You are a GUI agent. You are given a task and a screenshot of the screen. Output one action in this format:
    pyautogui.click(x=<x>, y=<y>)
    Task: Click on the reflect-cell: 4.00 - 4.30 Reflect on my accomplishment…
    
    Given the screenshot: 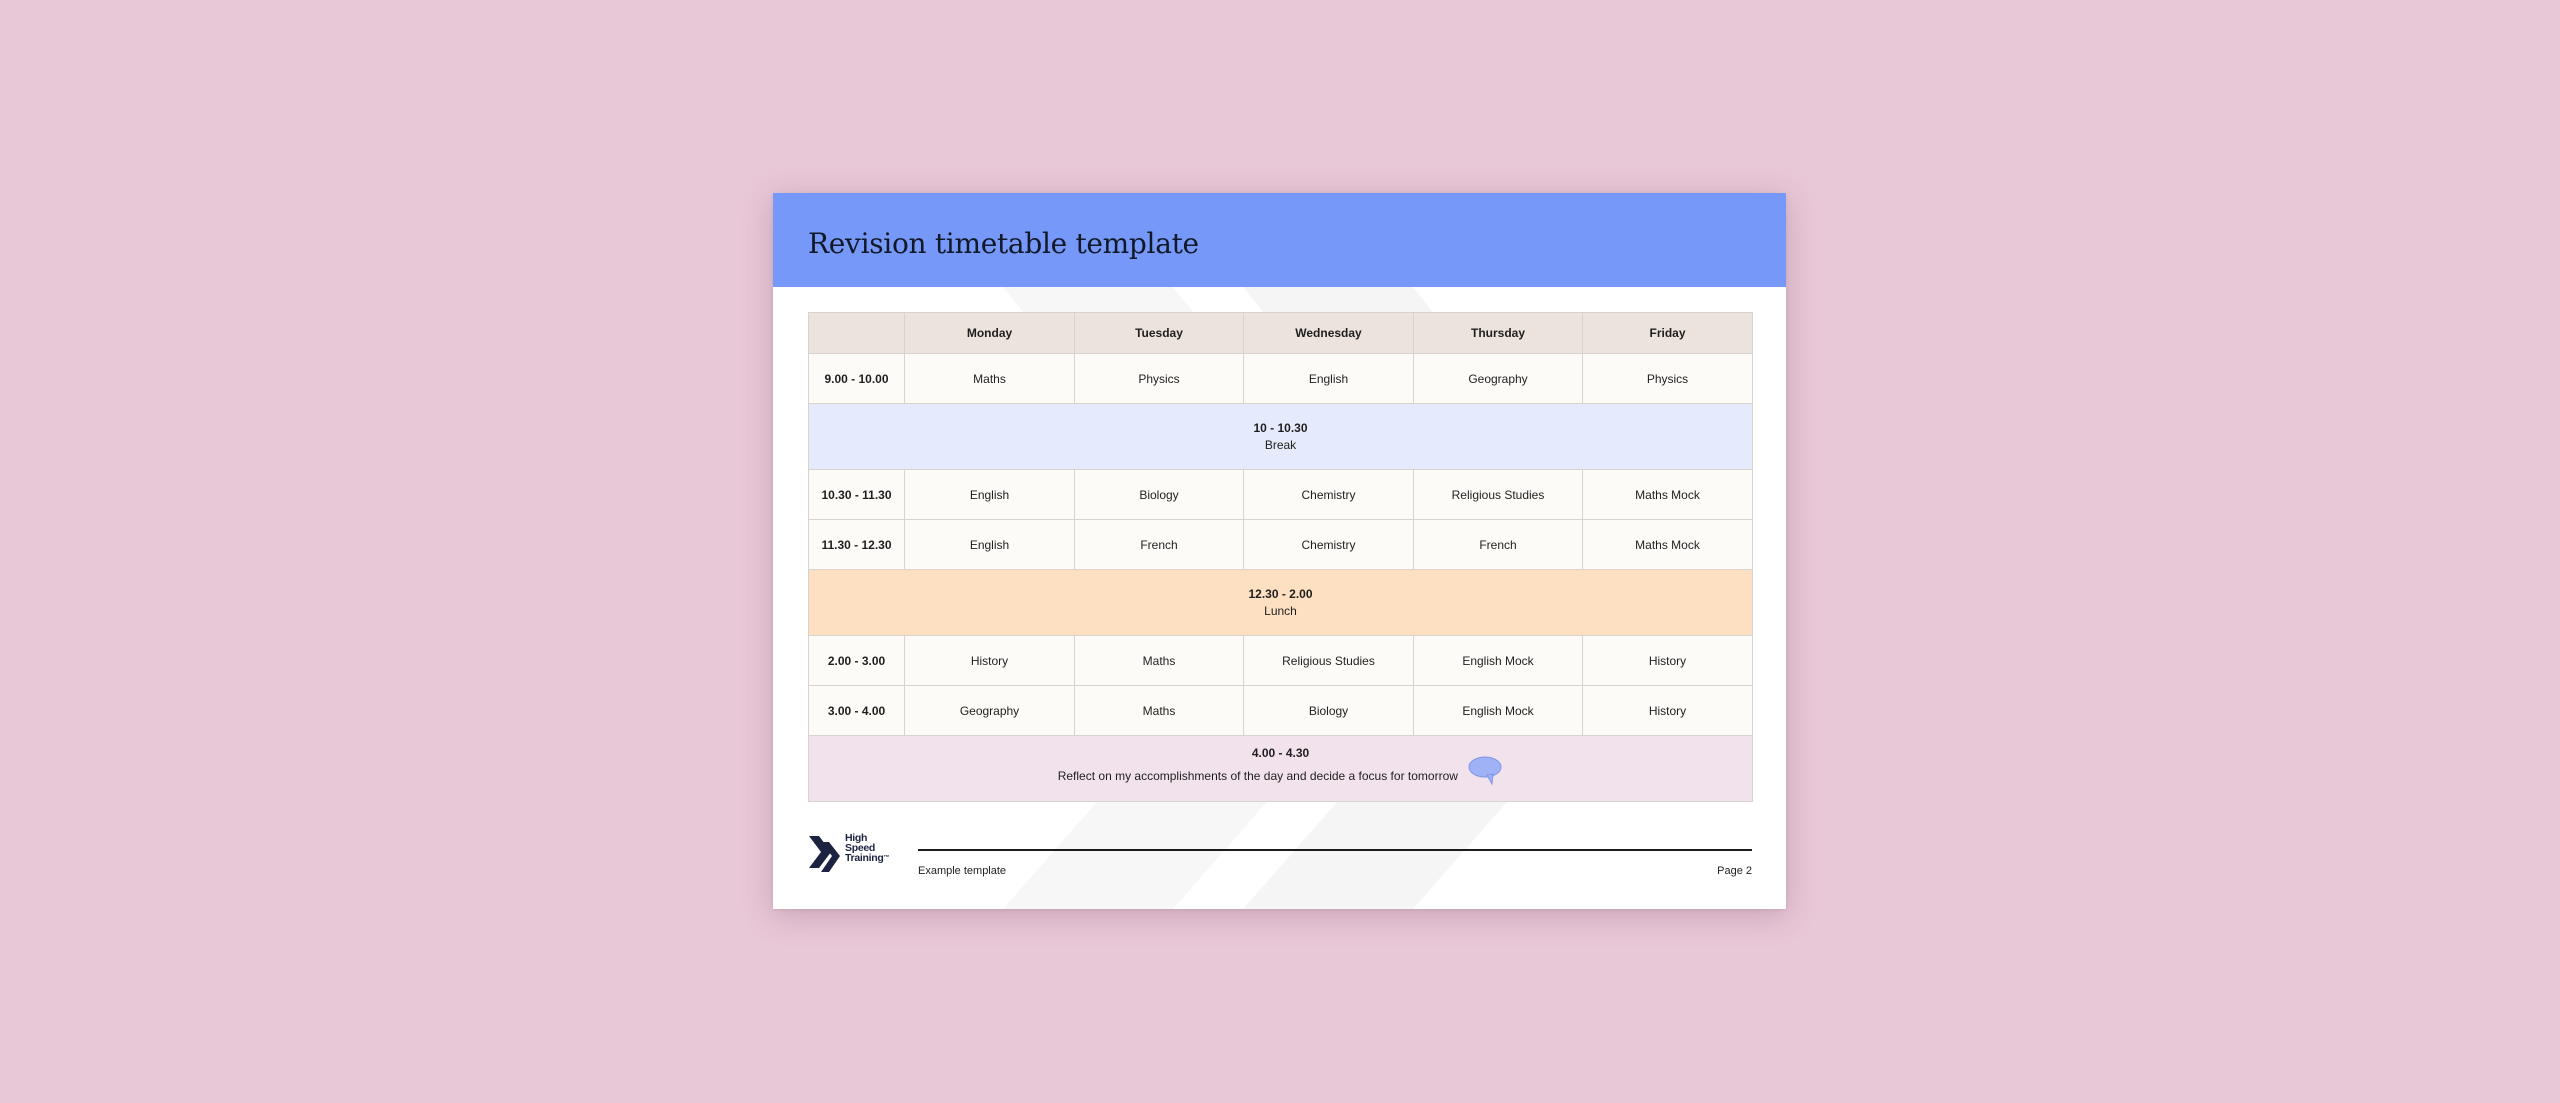 What is the action you would take?
    pyautogui.click(x=1280, y=768)
    